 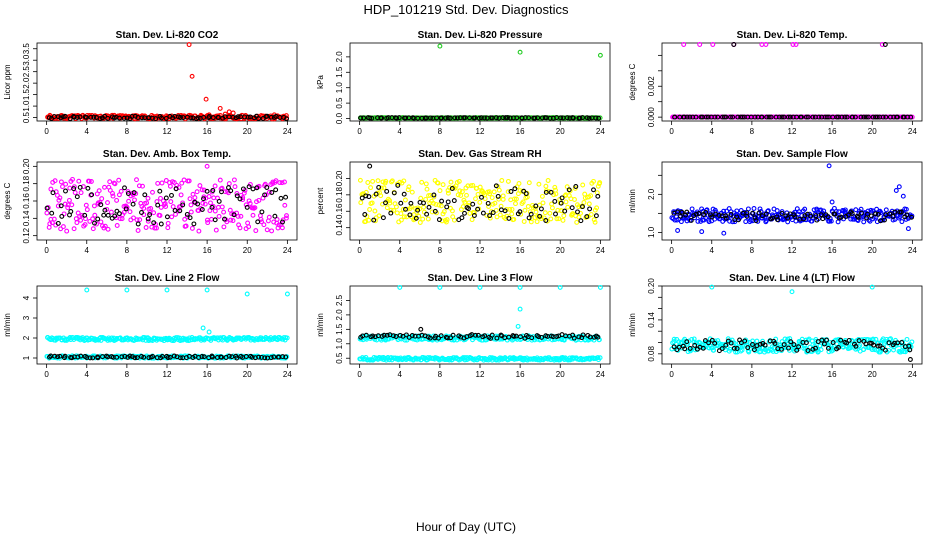 What do you see at coordinates (651, 86) in the screenshot?
I see `y-tick-label: 0.002` at bounding box center [651, 86].